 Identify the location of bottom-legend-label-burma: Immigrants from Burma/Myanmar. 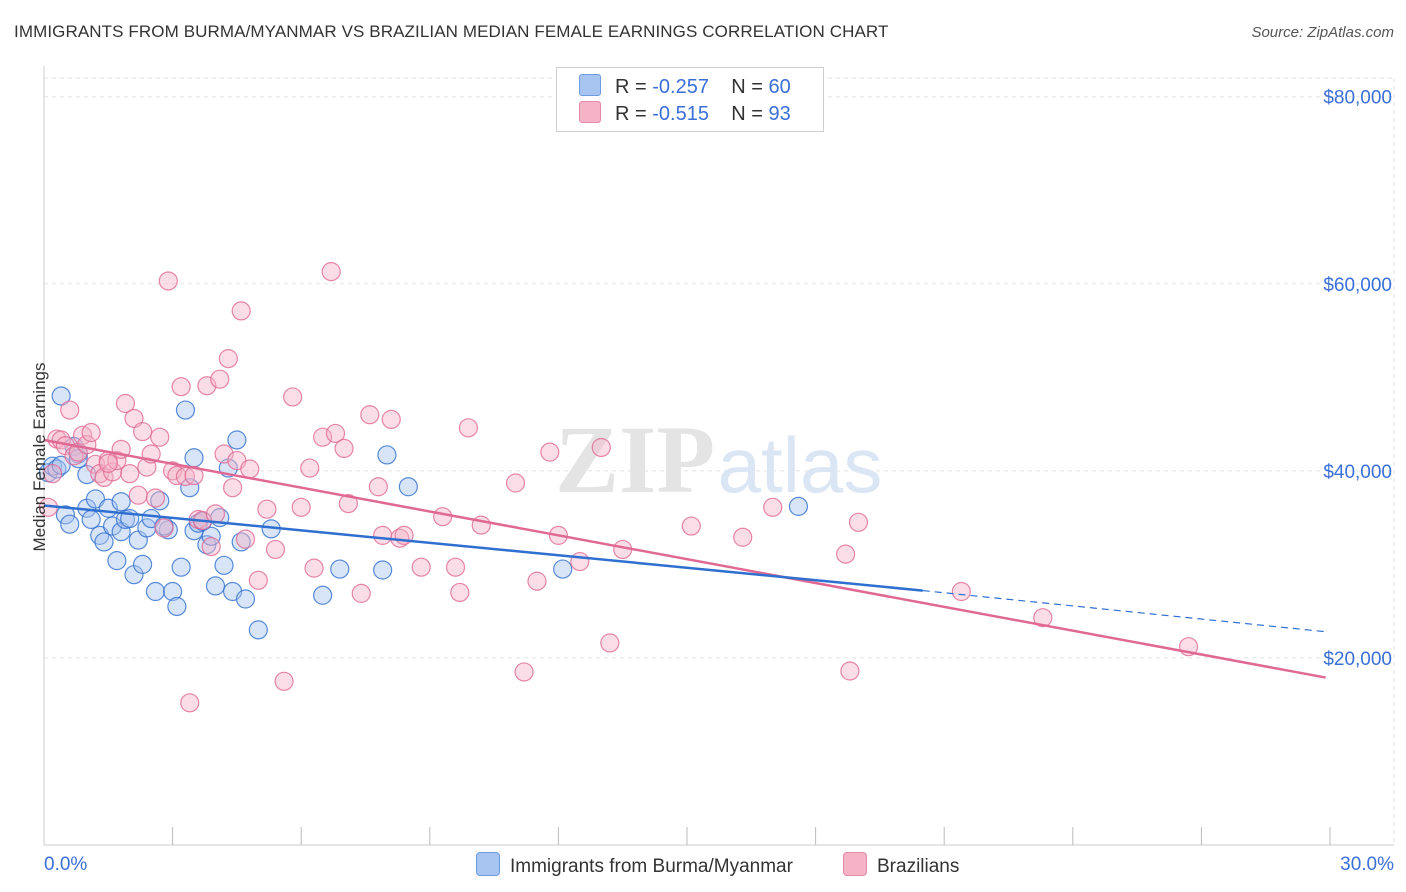
(651, 866).